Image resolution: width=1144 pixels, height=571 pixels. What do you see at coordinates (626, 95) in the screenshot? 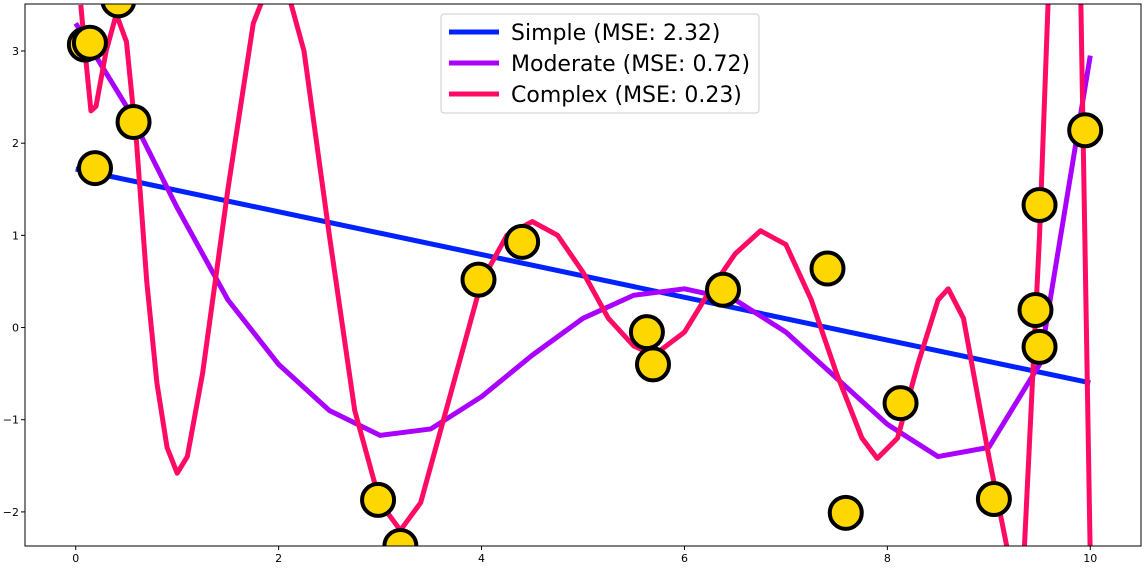
I see `legend-label: Complex (MSE: 0.23)` at bounding box center [626, 95].